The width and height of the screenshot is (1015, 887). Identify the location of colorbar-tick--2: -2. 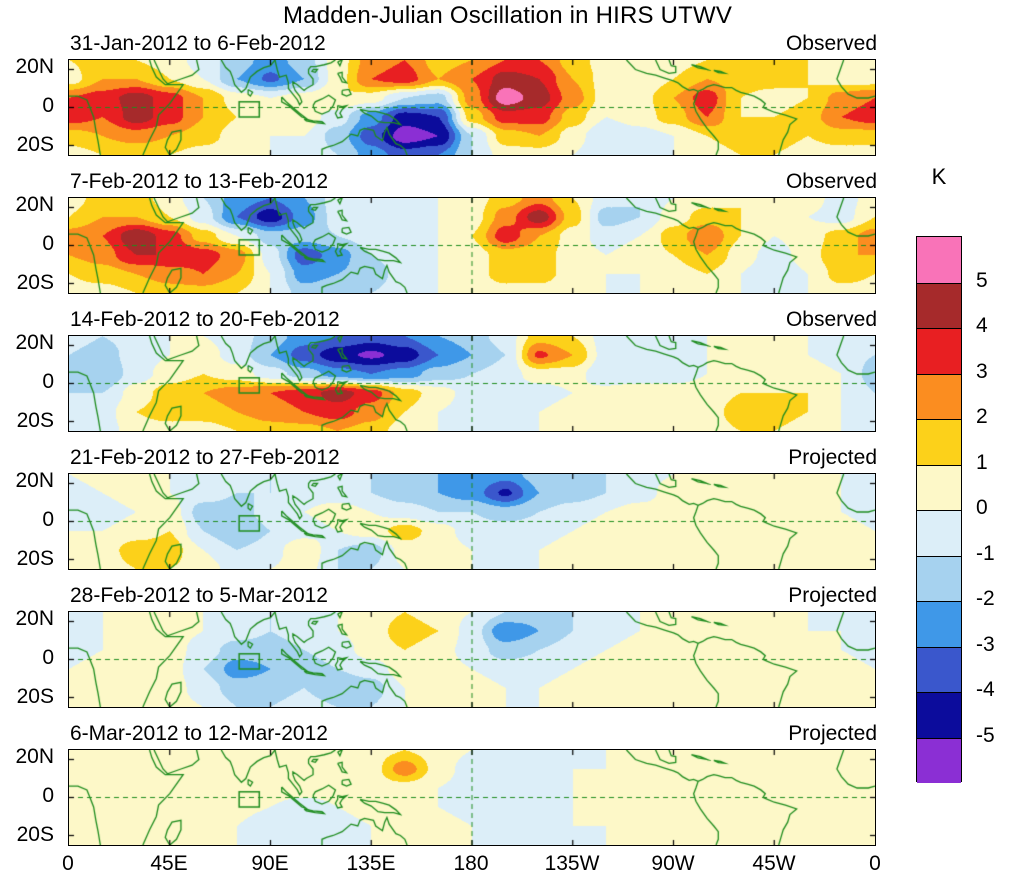
(985, 598).